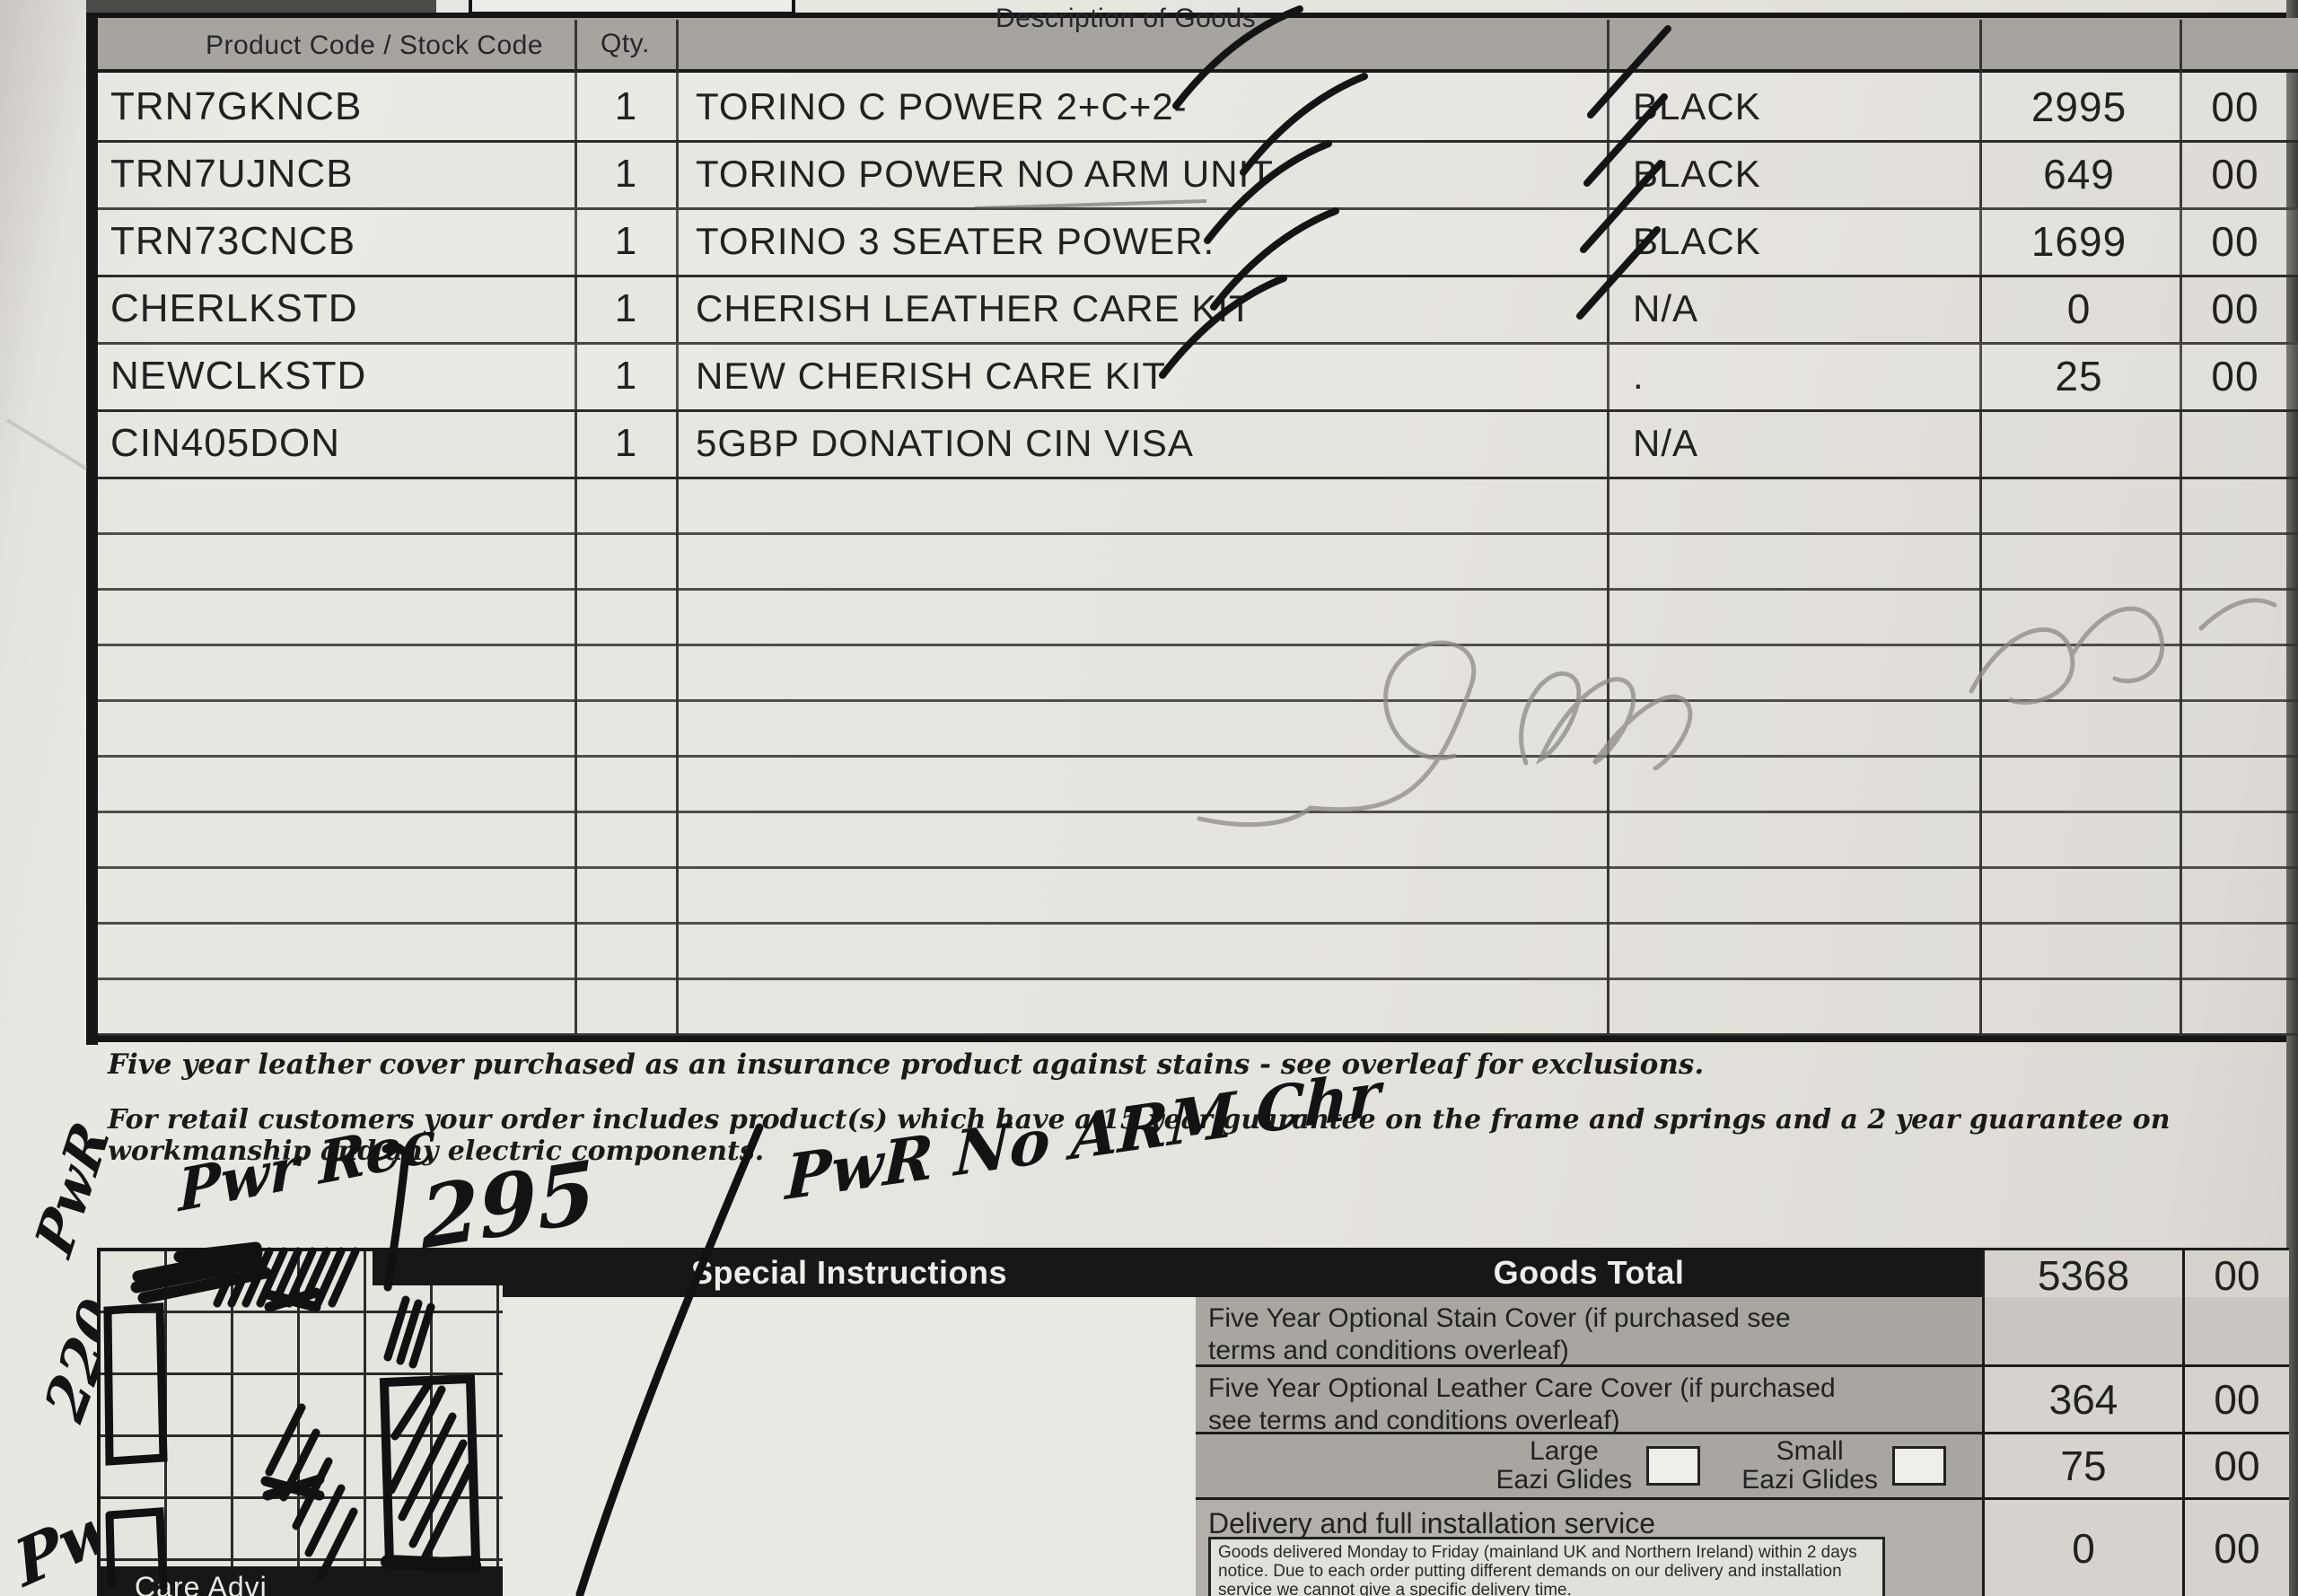 This screenshot has height=1596, width=2298. What do you see at coordinates (233, 240) in the screenshot?
I see `product-code: TRN73CNCB` at bounding box center [233, 240].